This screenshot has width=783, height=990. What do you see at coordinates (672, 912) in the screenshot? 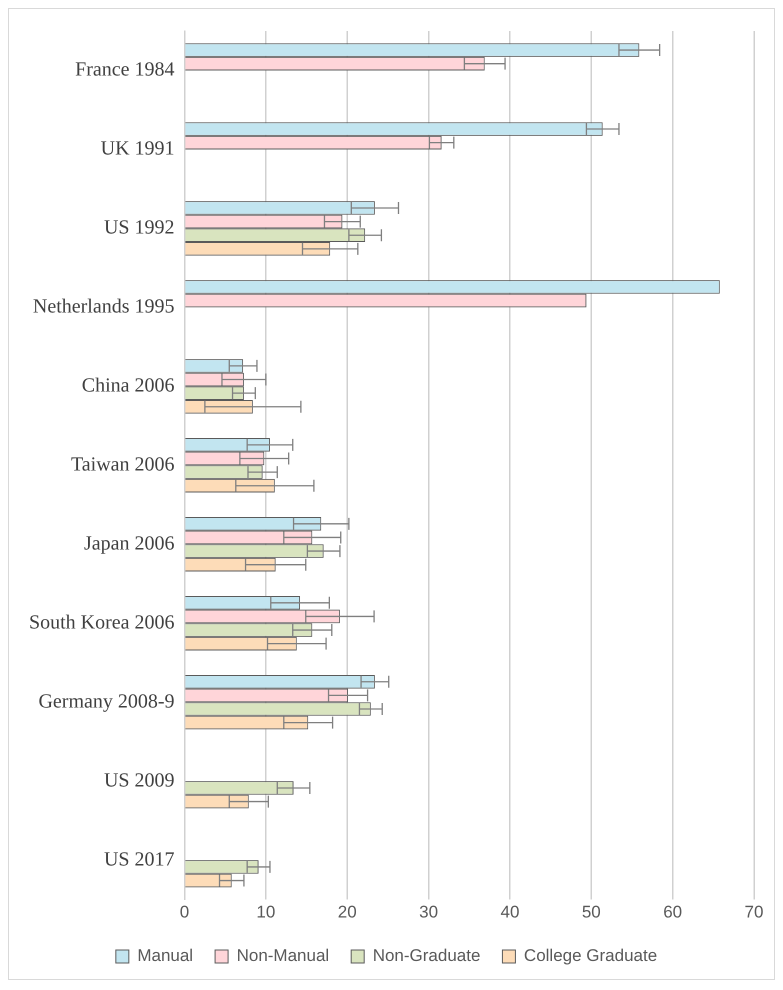
I see `x-tick-label: 60` at bounding box center [672, 912].